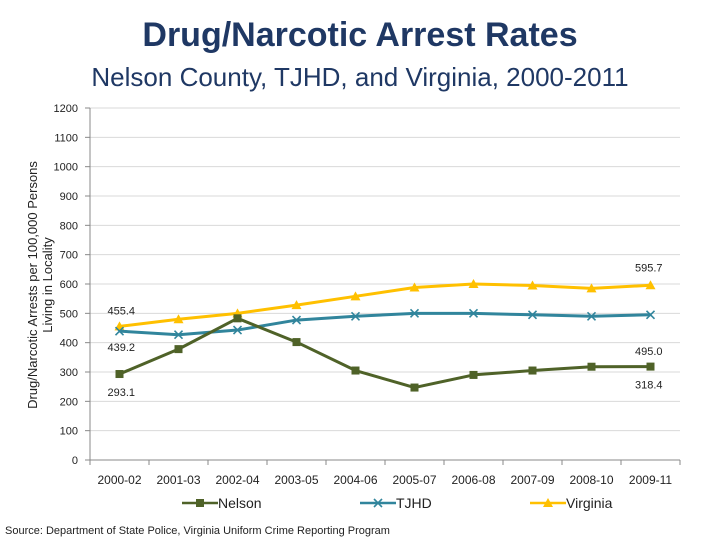  I want to click on y-tick-label: 1000, so click(66, 168).